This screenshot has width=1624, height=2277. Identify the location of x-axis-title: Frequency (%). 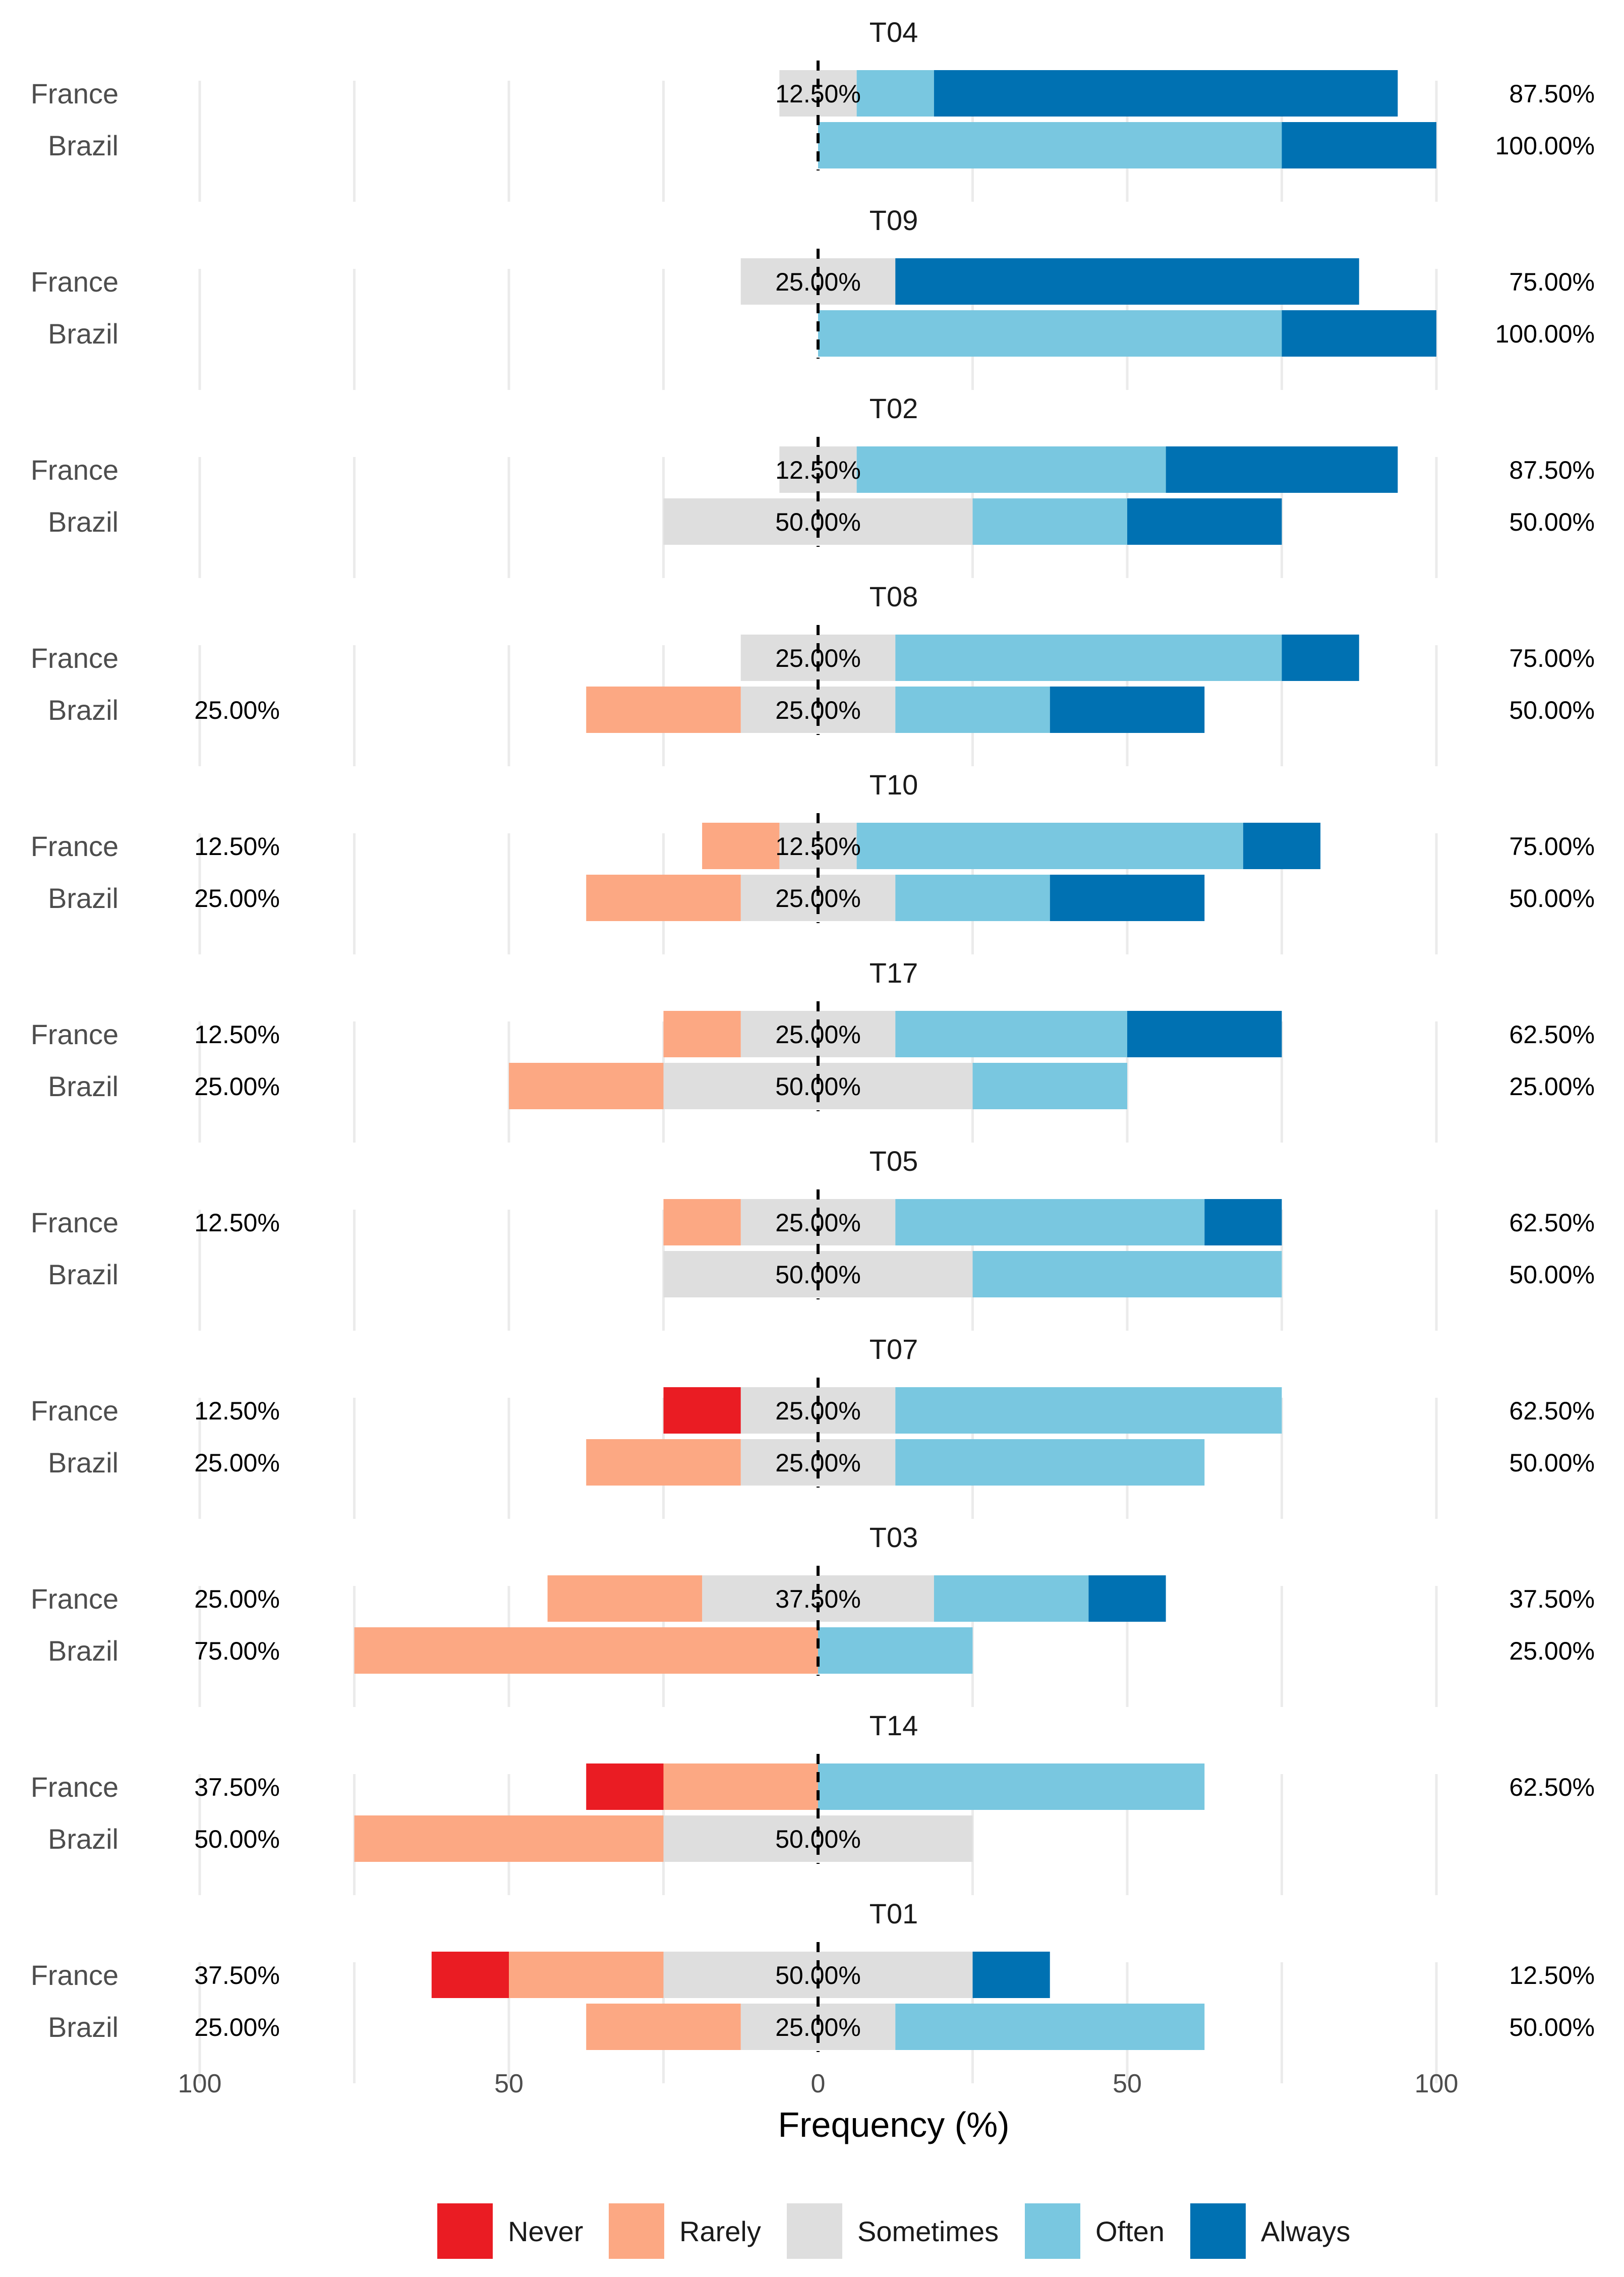
(893, 2124).